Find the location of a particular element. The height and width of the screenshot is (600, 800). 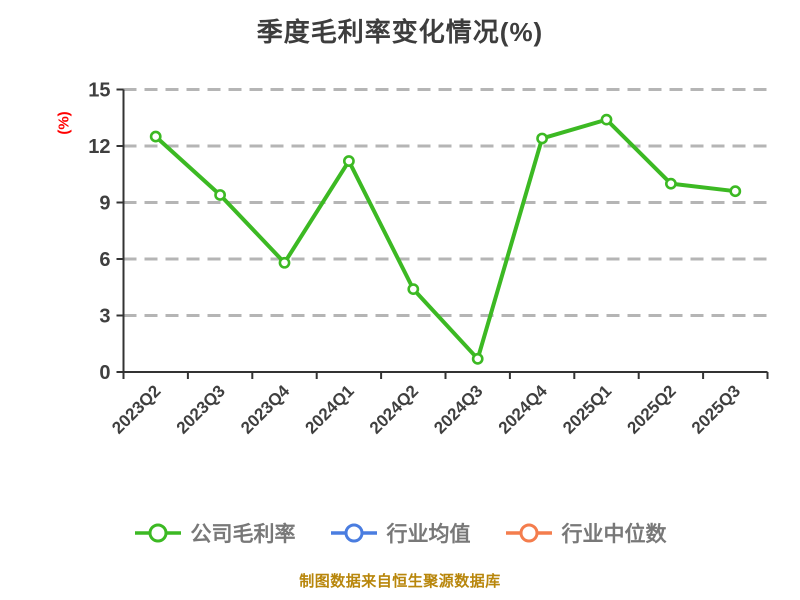

legend-label: 公司毛利率 is located at coordinates (243, 534).